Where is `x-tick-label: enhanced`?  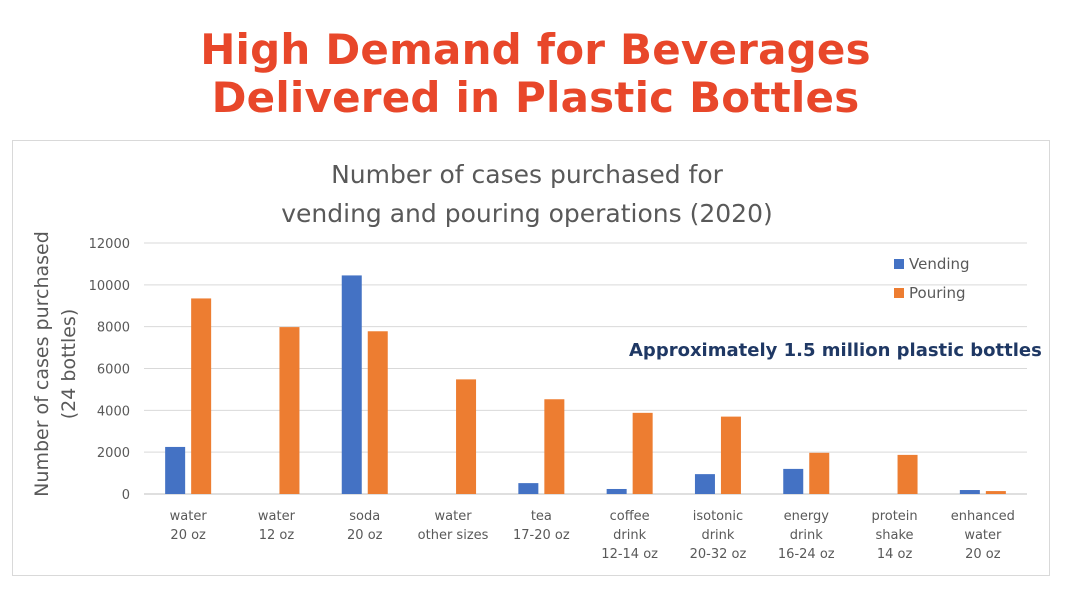
x-tick-label: enhanced is located at coordinates (983, 516).